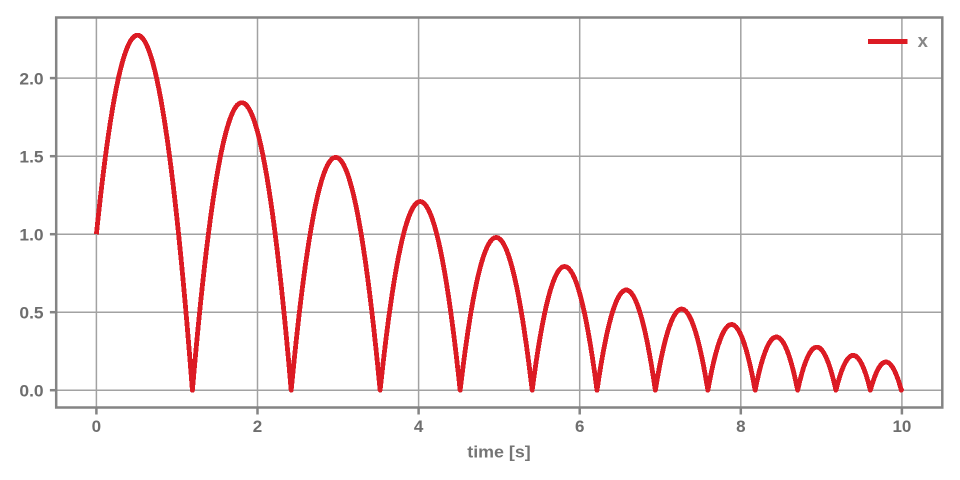 The height and width of the screenshot is (480, 960). What do you see at coordinates (31, 312) in the screenshot?
I see `svg-text: 0.5` at bounding box center [31, 312].